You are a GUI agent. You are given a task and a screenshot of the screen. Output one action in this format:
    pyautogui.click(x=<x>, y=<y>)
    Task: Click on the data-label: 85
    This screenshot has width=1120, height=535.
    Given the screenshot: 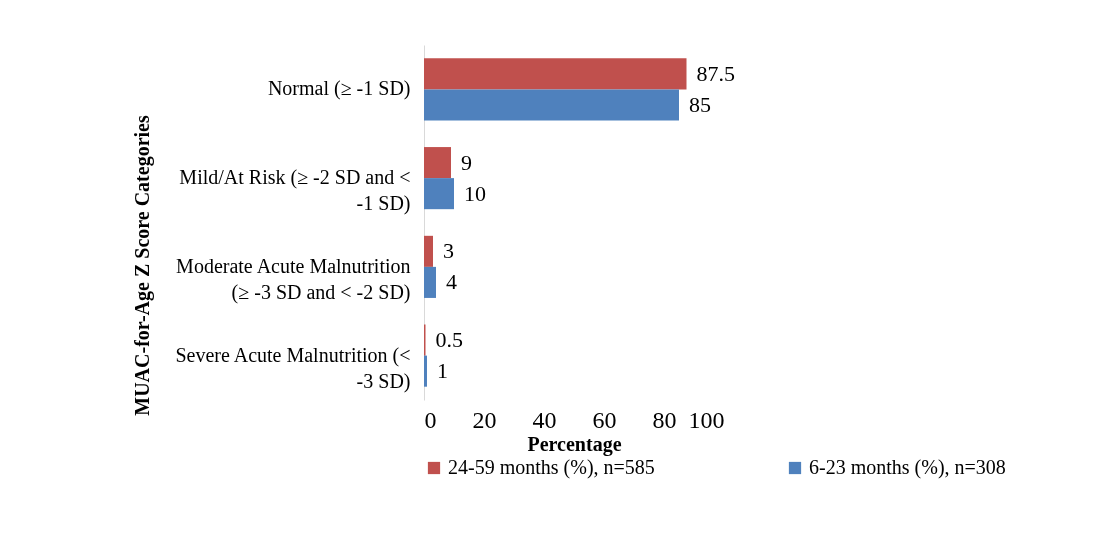 What is the action you would take?
    pyautogui.click(x=700, y=104)
    